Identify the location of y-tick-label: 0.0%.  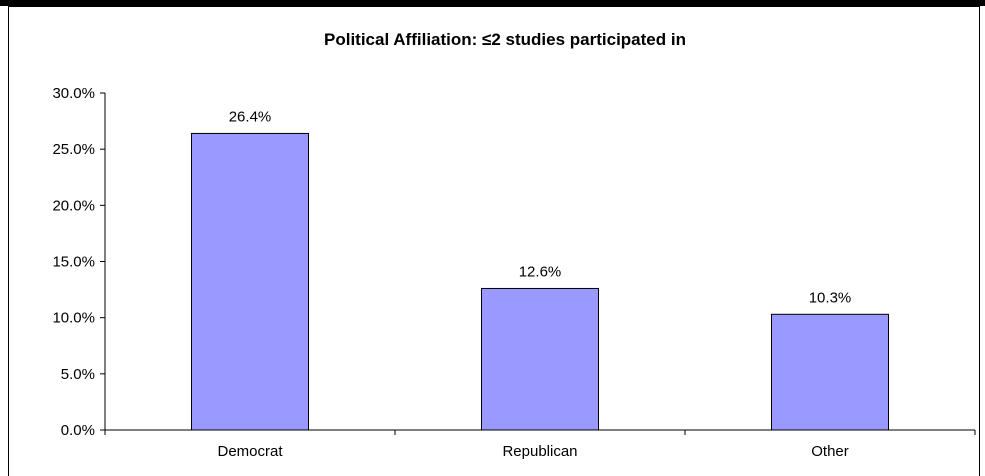
(78, 430).